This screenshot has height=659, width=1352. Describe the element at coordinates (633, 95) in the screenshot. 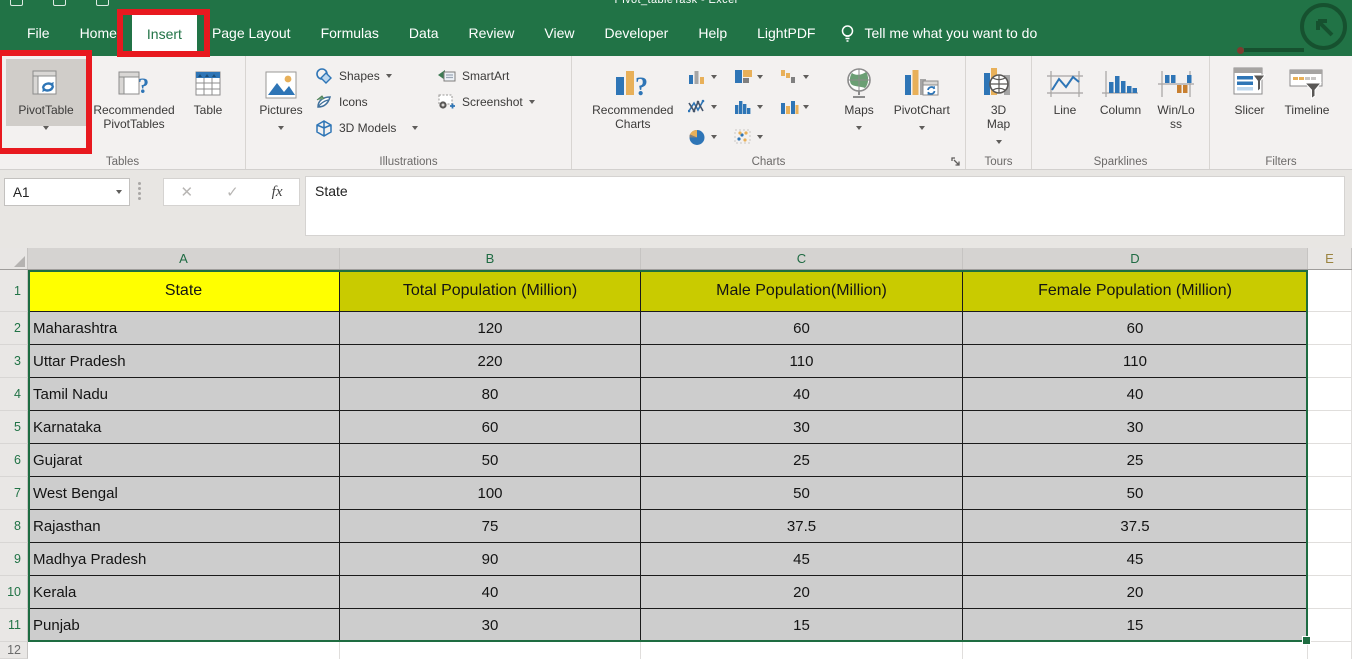

I see `recommended-charts-button: ? Recommended Charts` at that location.